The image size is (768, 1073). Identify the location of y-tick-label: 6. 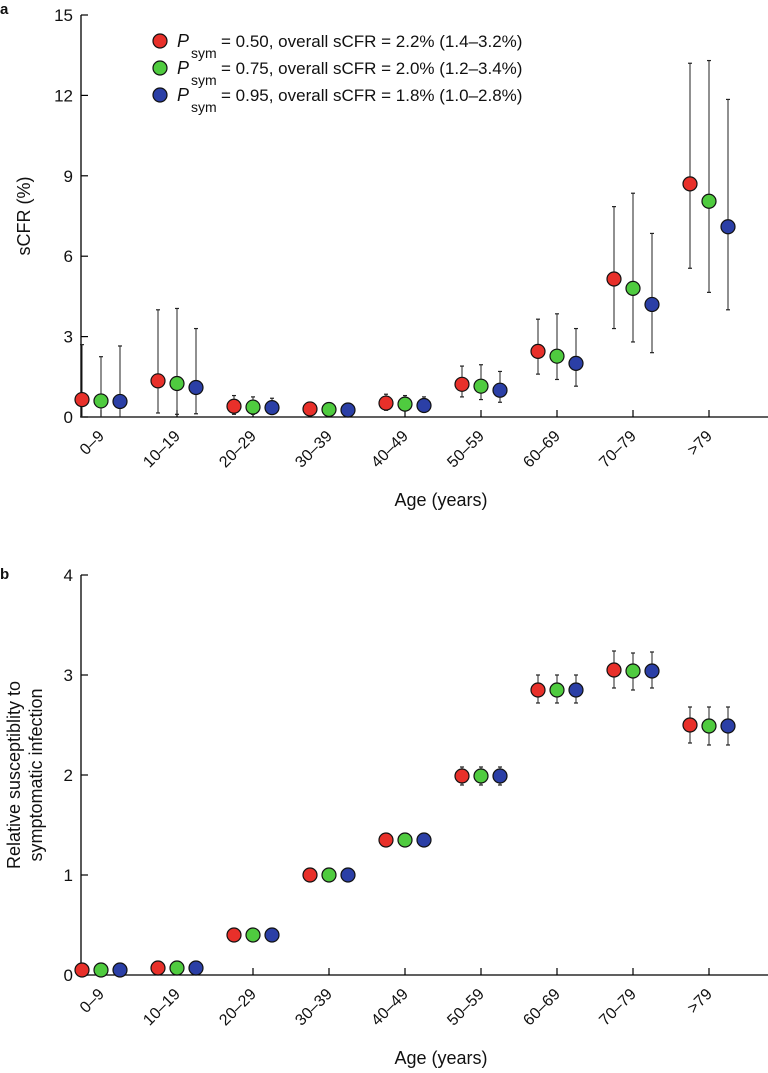
(68, 256).